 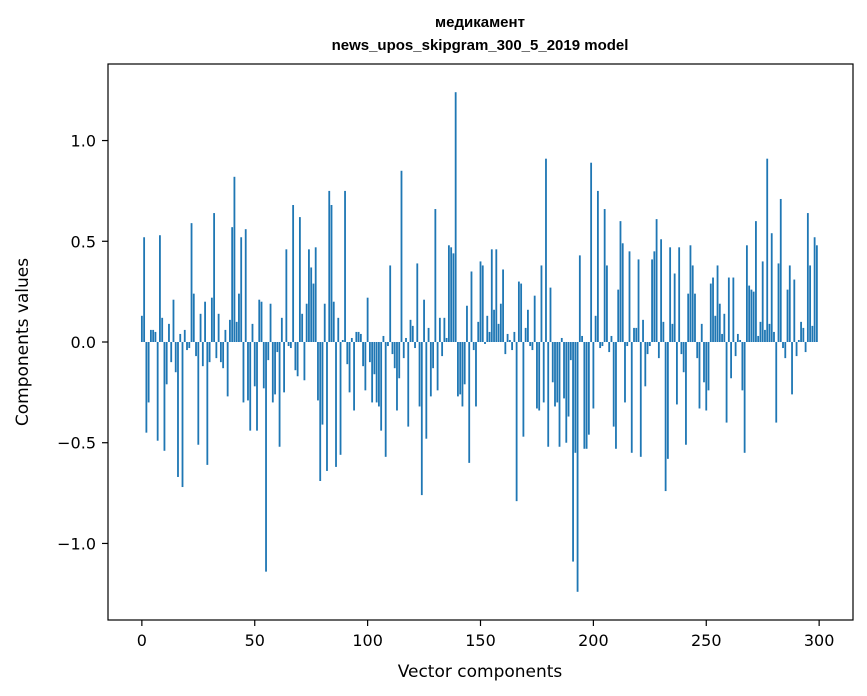 I want to click on chart-title-line-1: медикамент, so click(x=480, y=22).